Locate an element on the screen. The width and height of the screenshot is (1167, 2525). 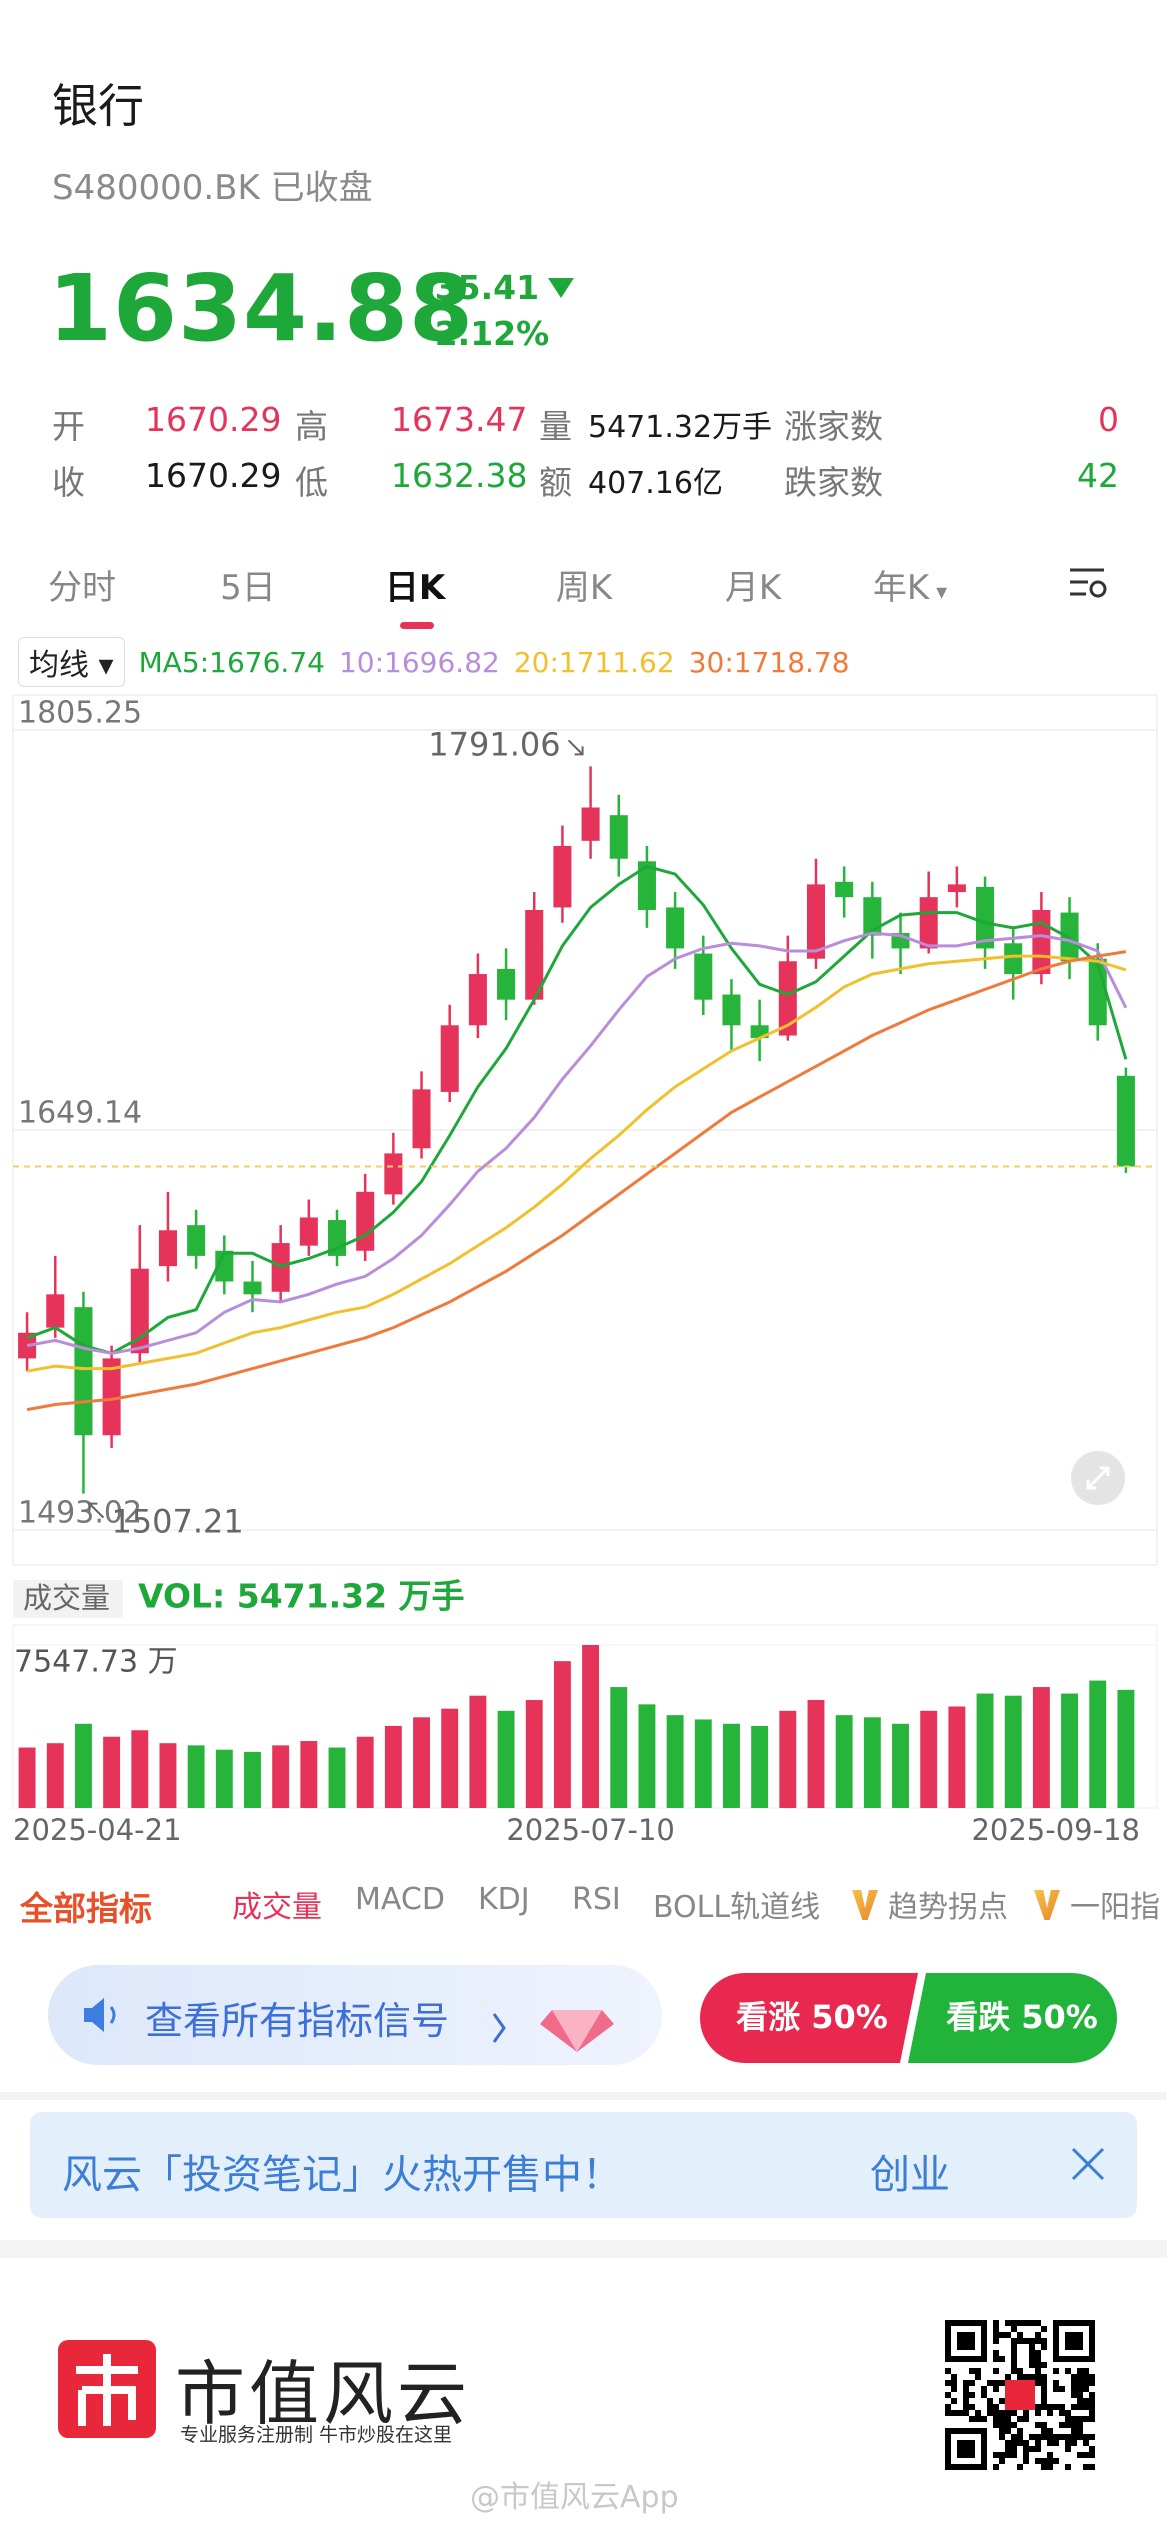
ma-selector: 均线 ▾ is located at coordinates (71, 662).